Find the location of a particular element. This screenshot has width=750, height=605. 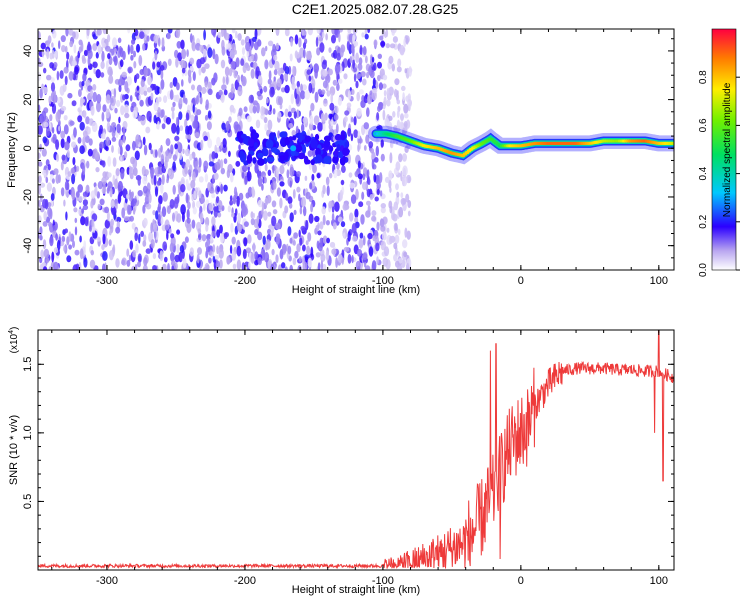

x-tick-label: -100 is located at coordinates (383, 581).